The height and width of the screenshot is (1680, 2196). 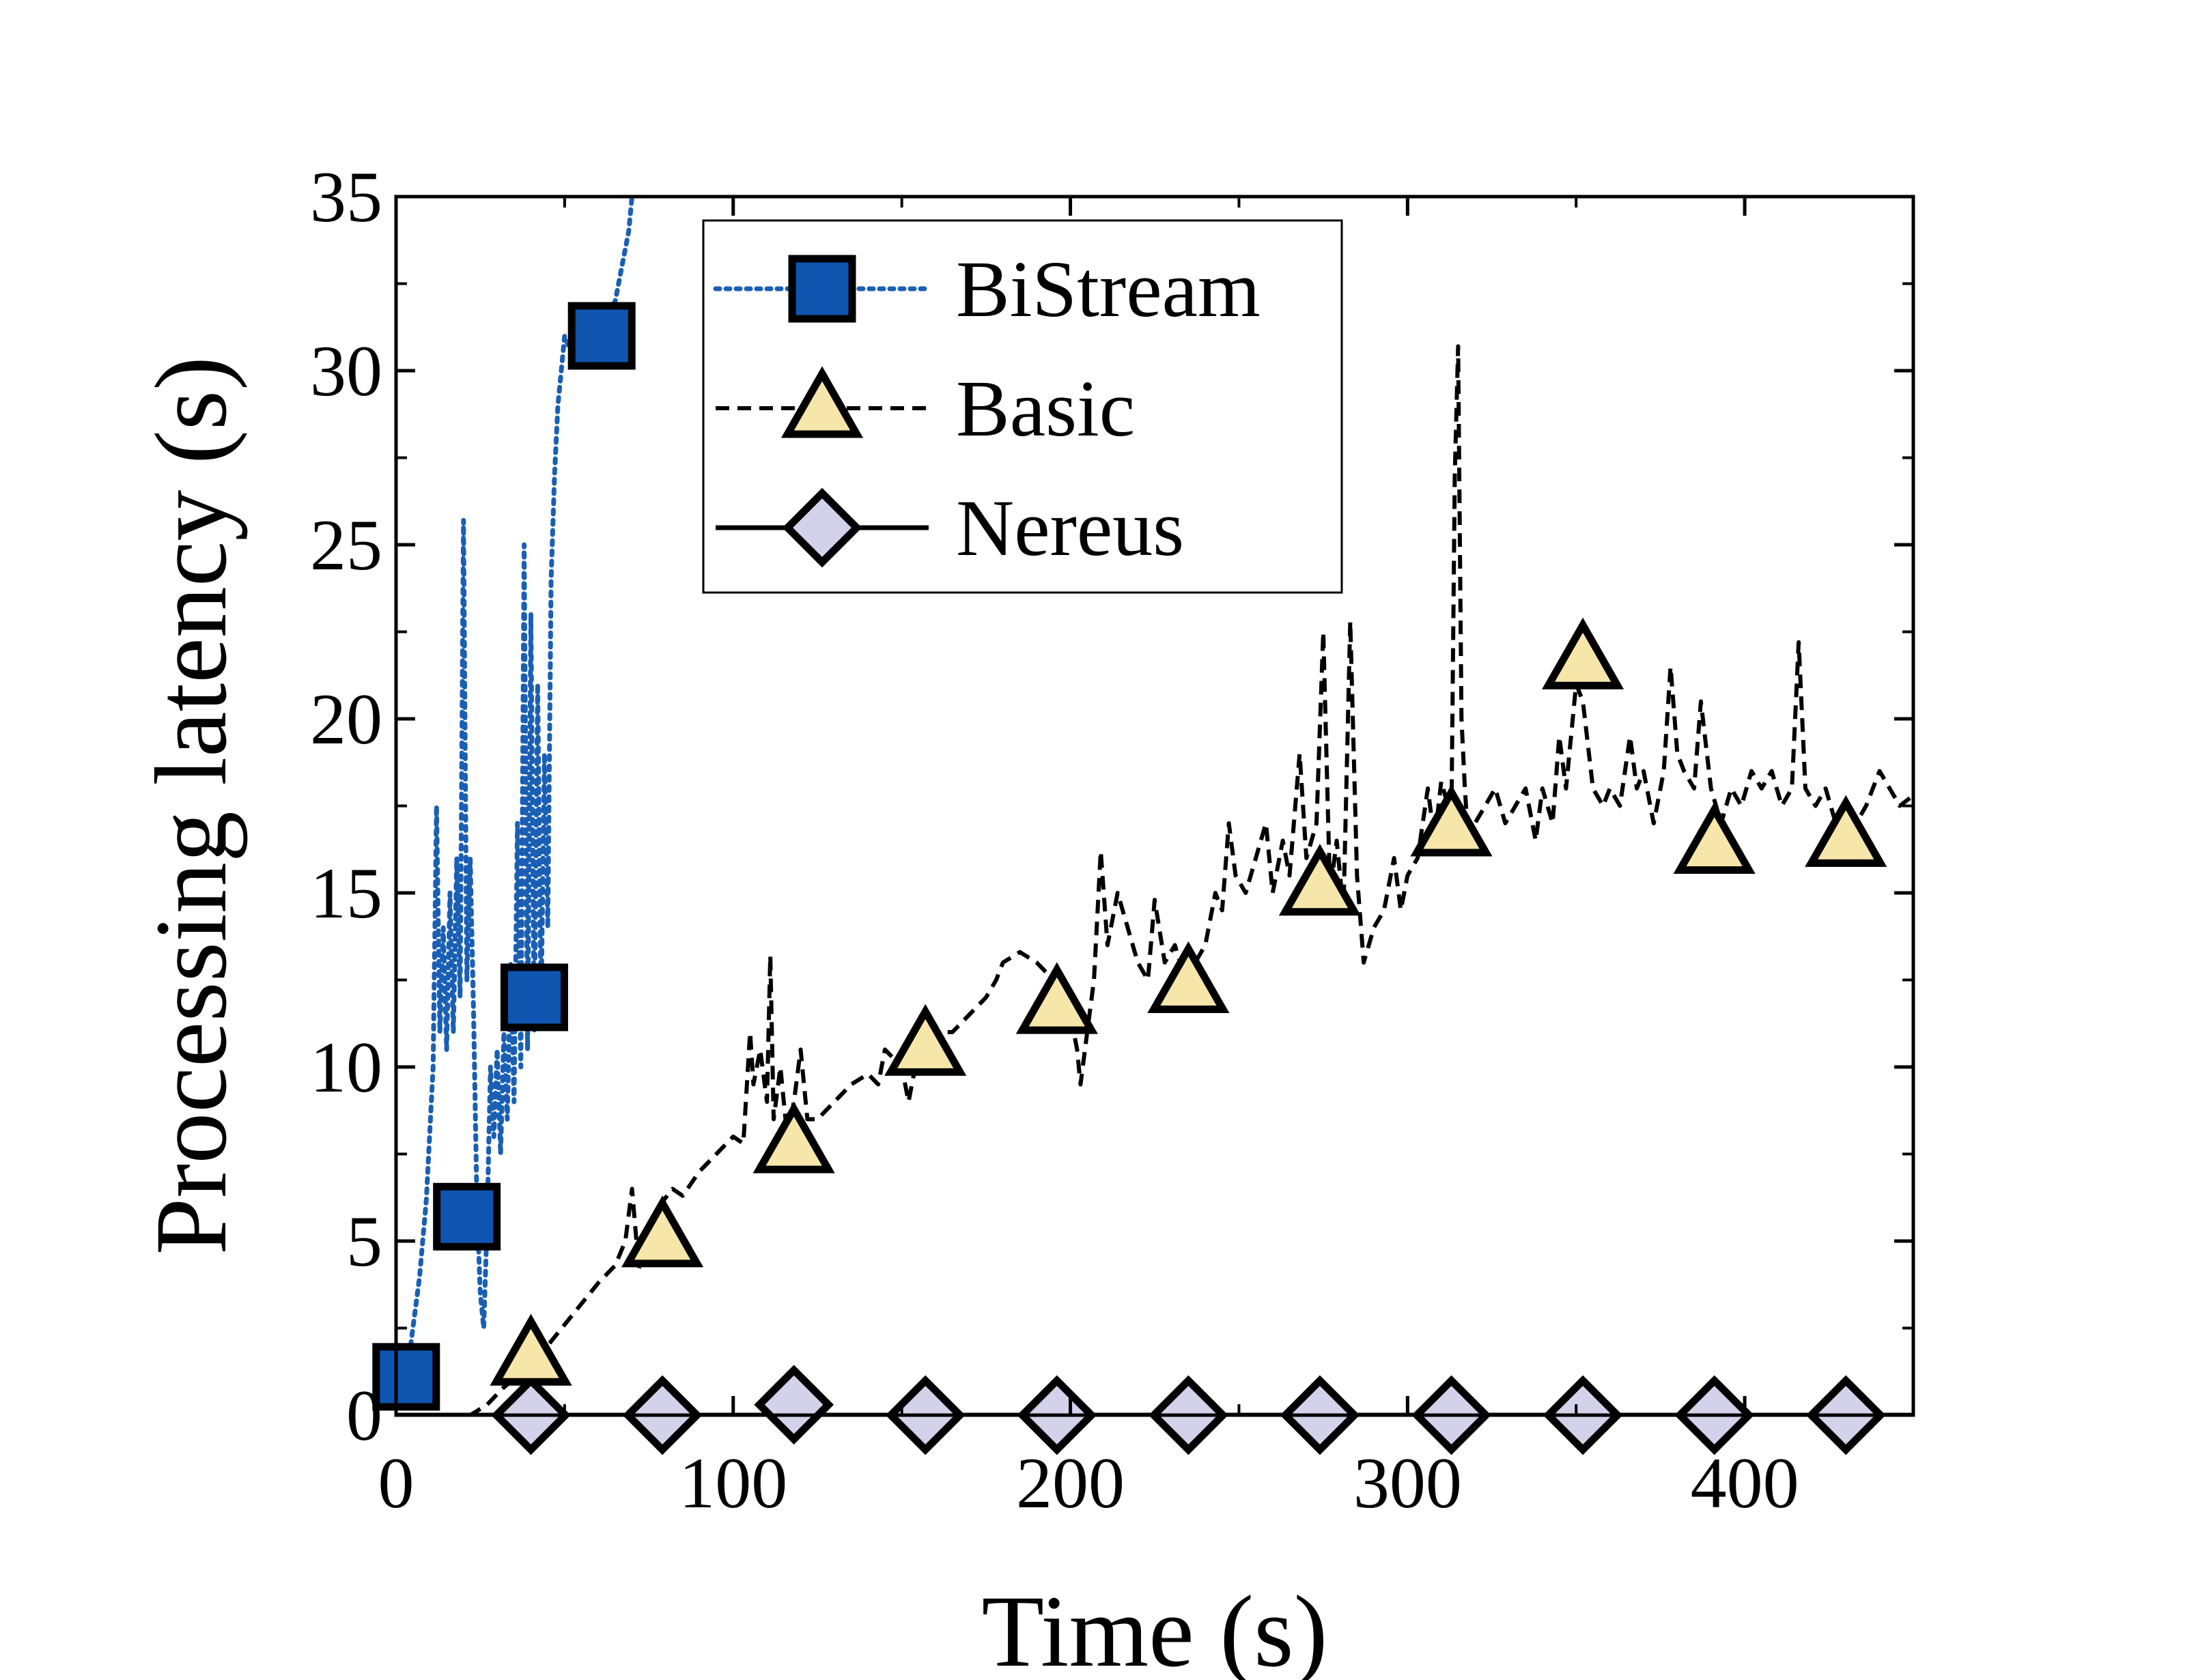 I want to click on y-tick-label: 20, so click(x=346, y=719).